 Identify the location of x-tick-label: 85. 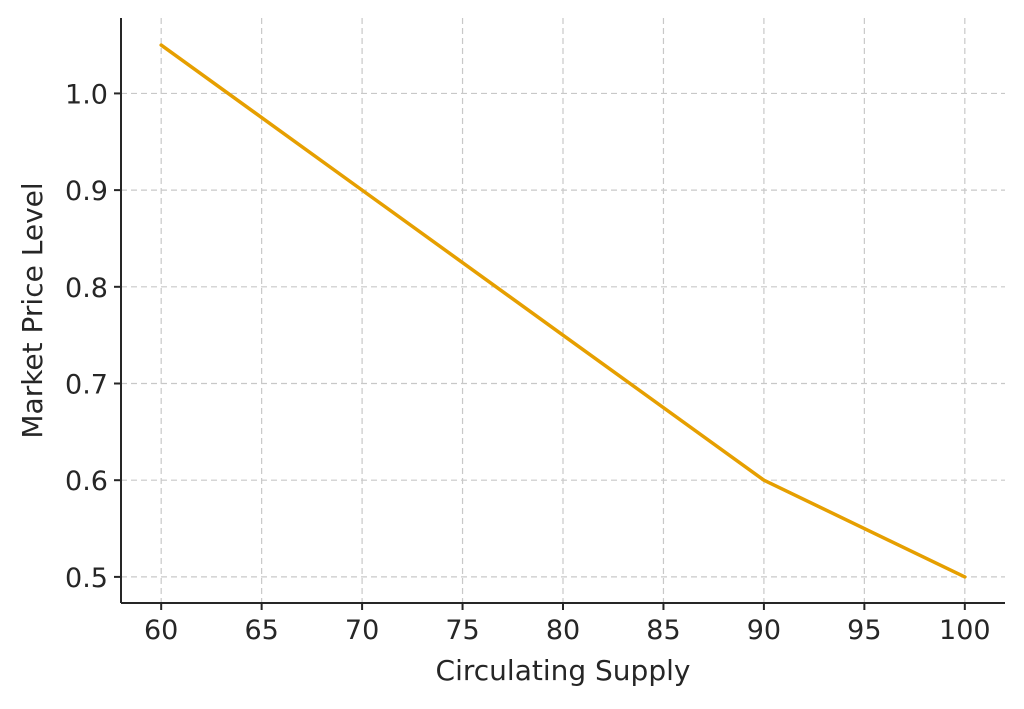
(663, 630).